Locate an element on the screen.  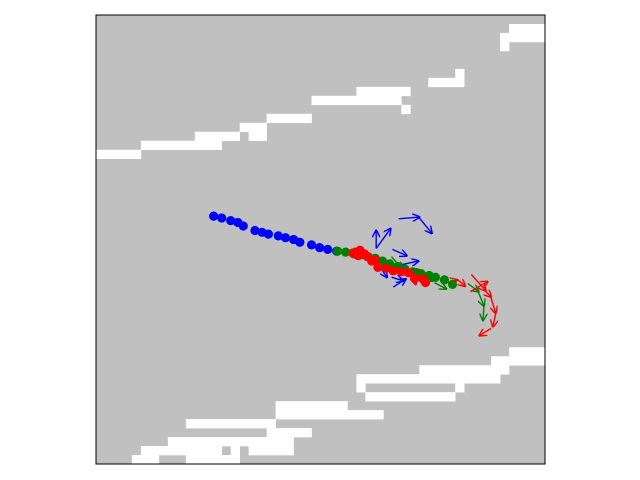
trajectory-points is located at coordinates (333, 250).